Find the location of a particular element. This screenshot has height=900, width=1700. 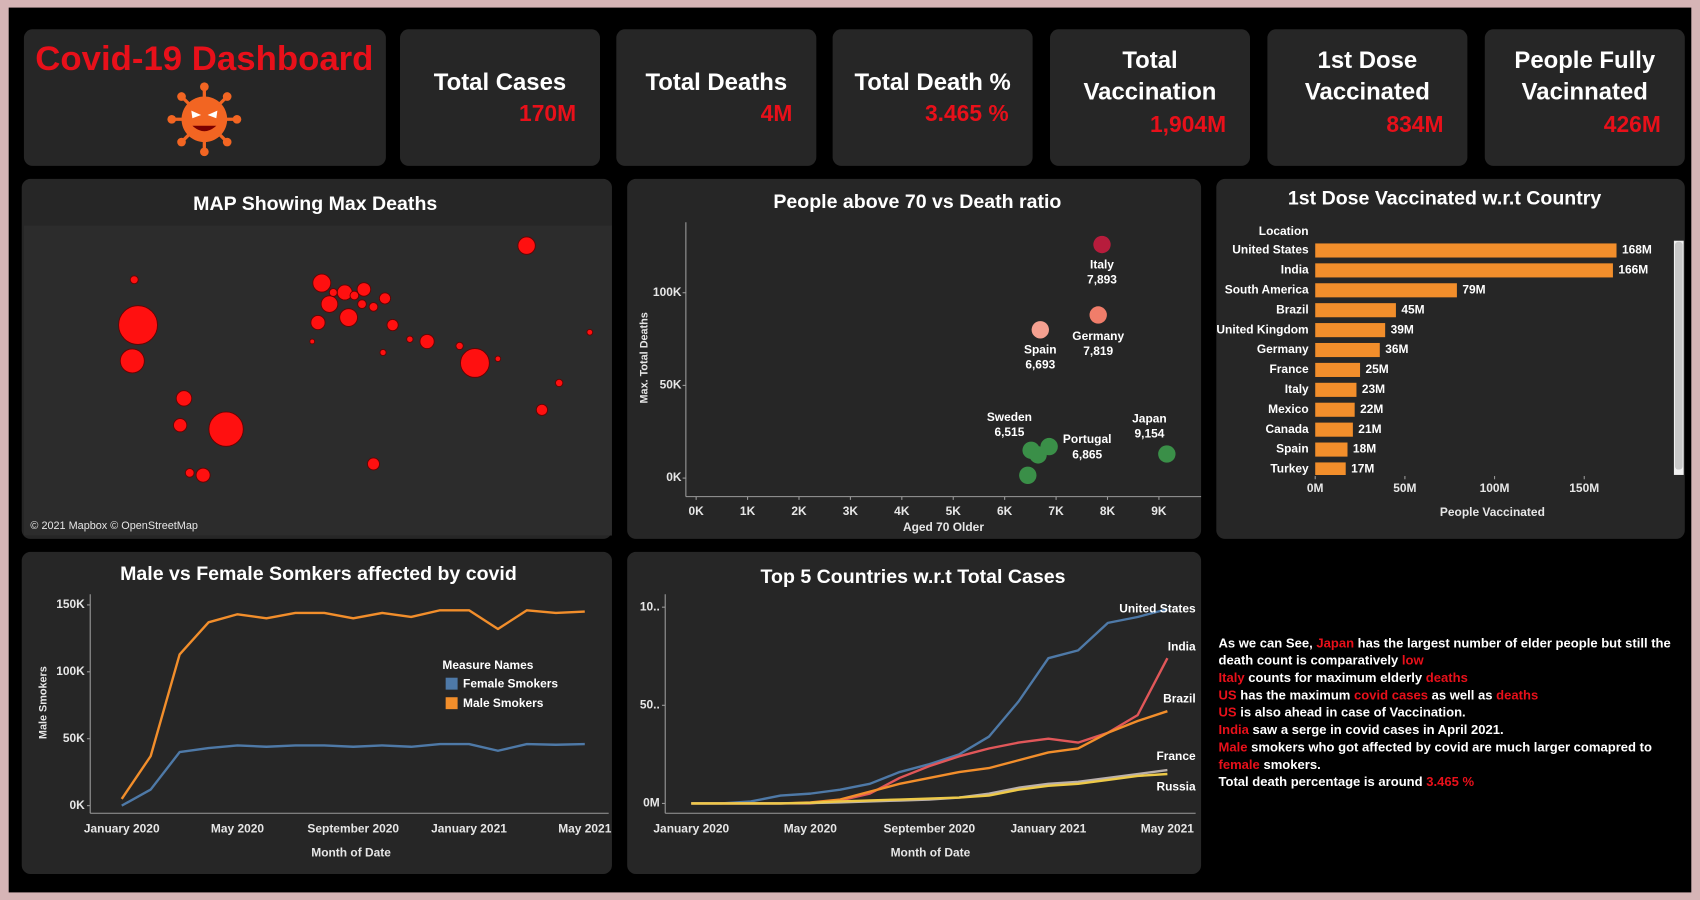

x-tick-label: 1K is located at coordinates (748, 511).